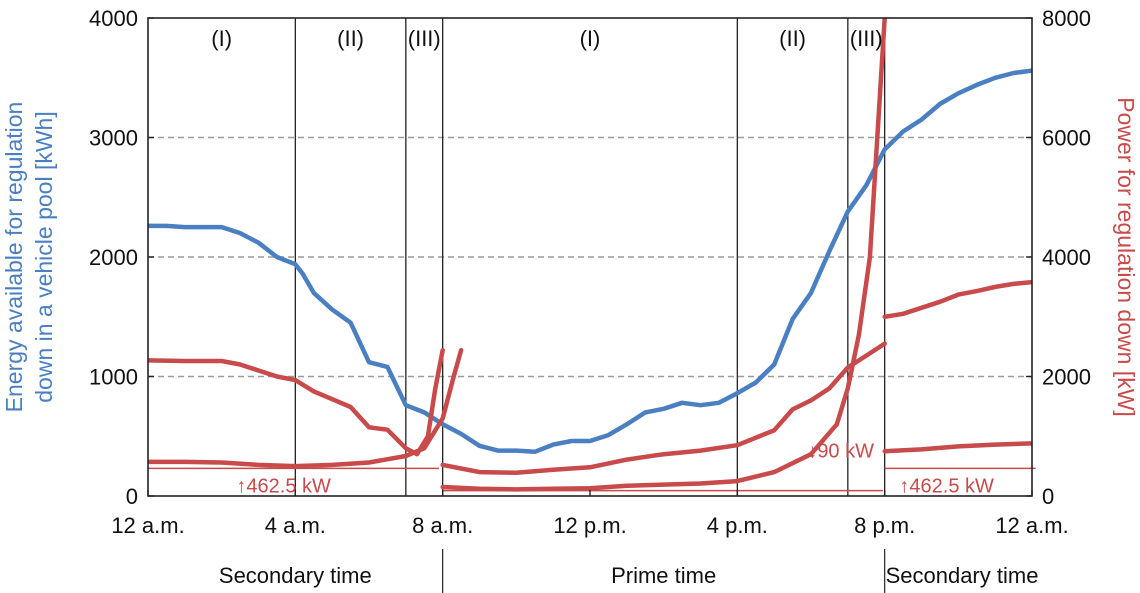  I want to click on right-tick-label: 6000, so click(1066, 138).